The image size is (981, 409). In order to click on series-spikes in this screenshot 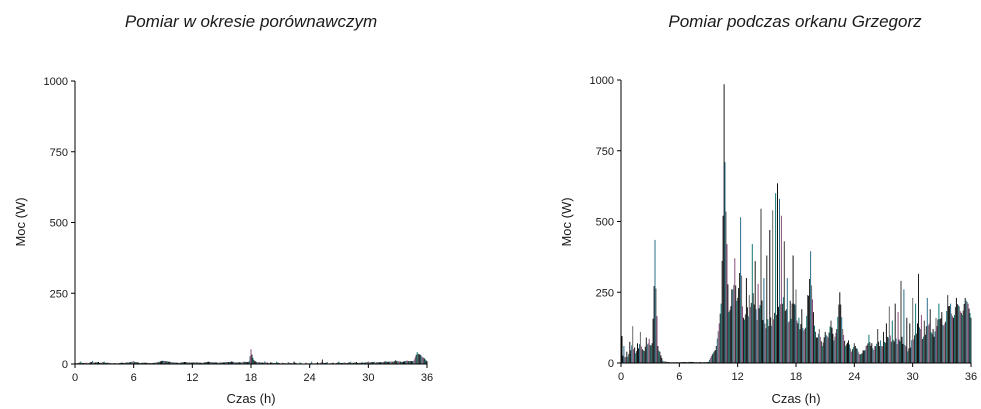, I will do `click(251, 356)`.